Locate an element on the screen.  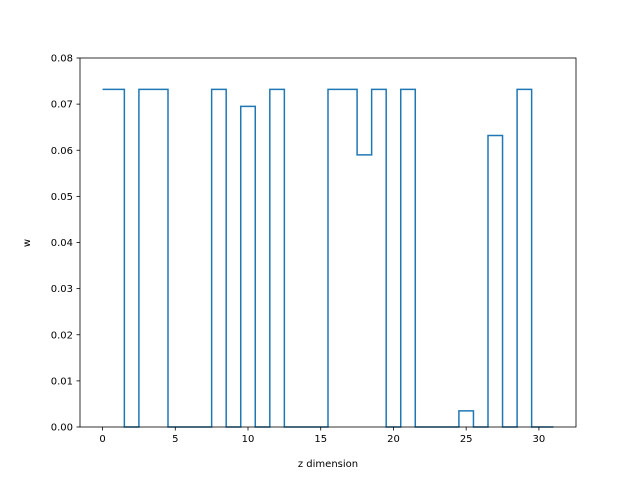
y-tick-label: 0.01 is located at coordinates (62, 381).